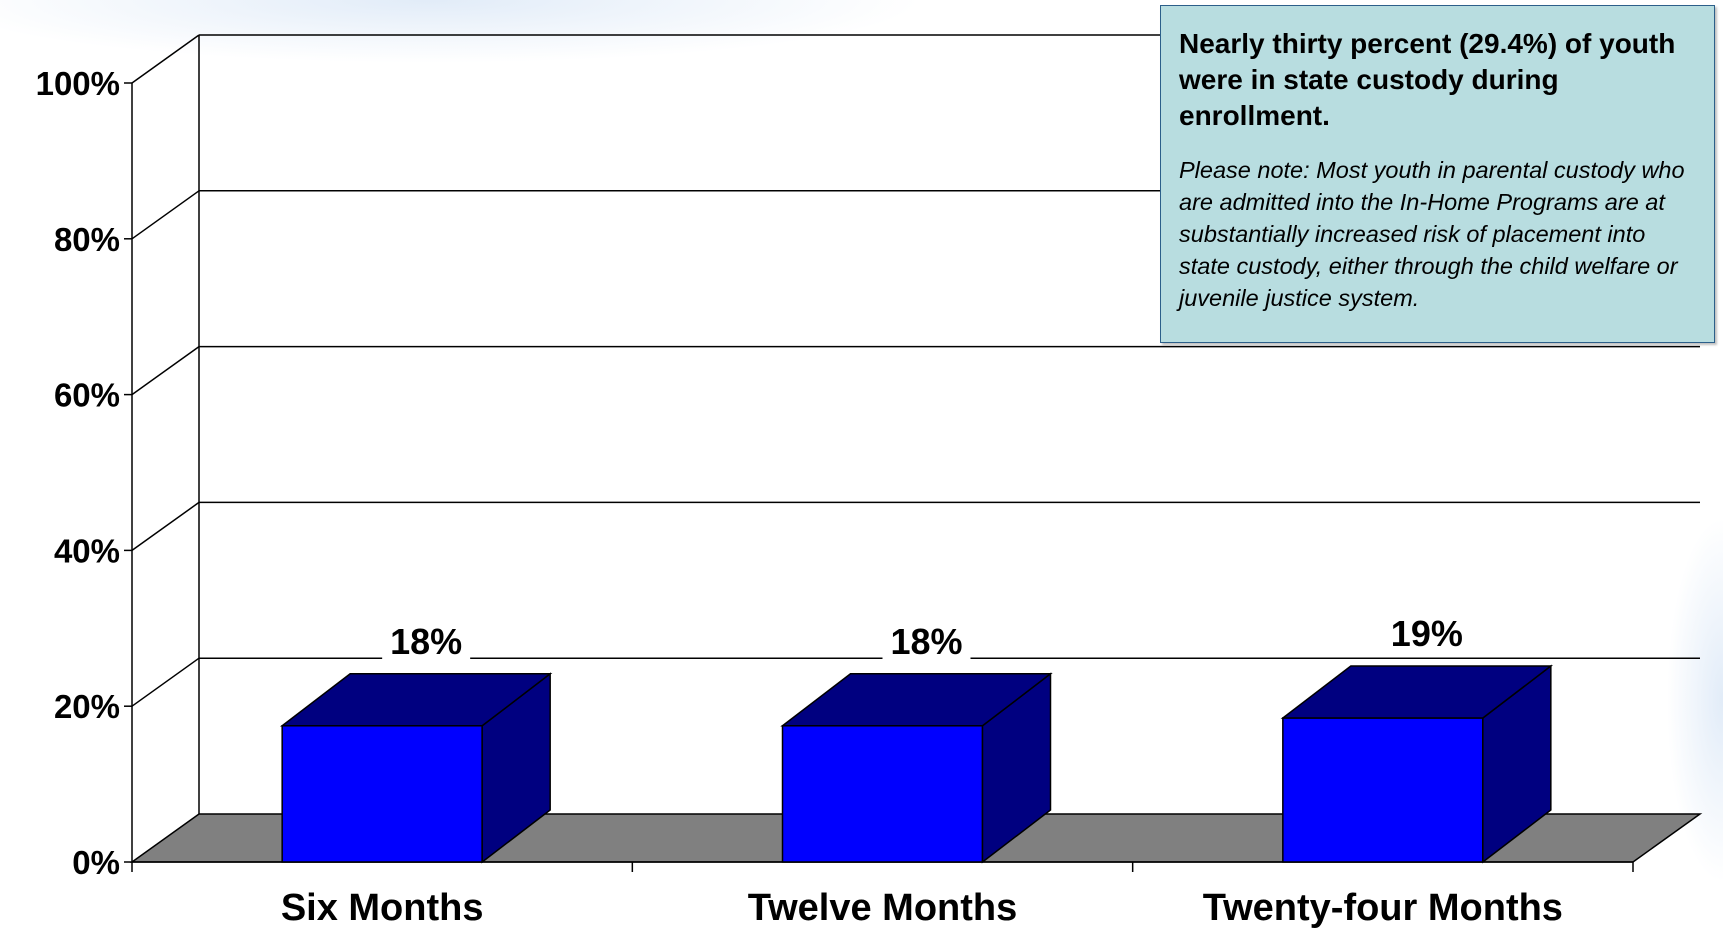  I want to click on data-label: 19%, so click(1427, 633).